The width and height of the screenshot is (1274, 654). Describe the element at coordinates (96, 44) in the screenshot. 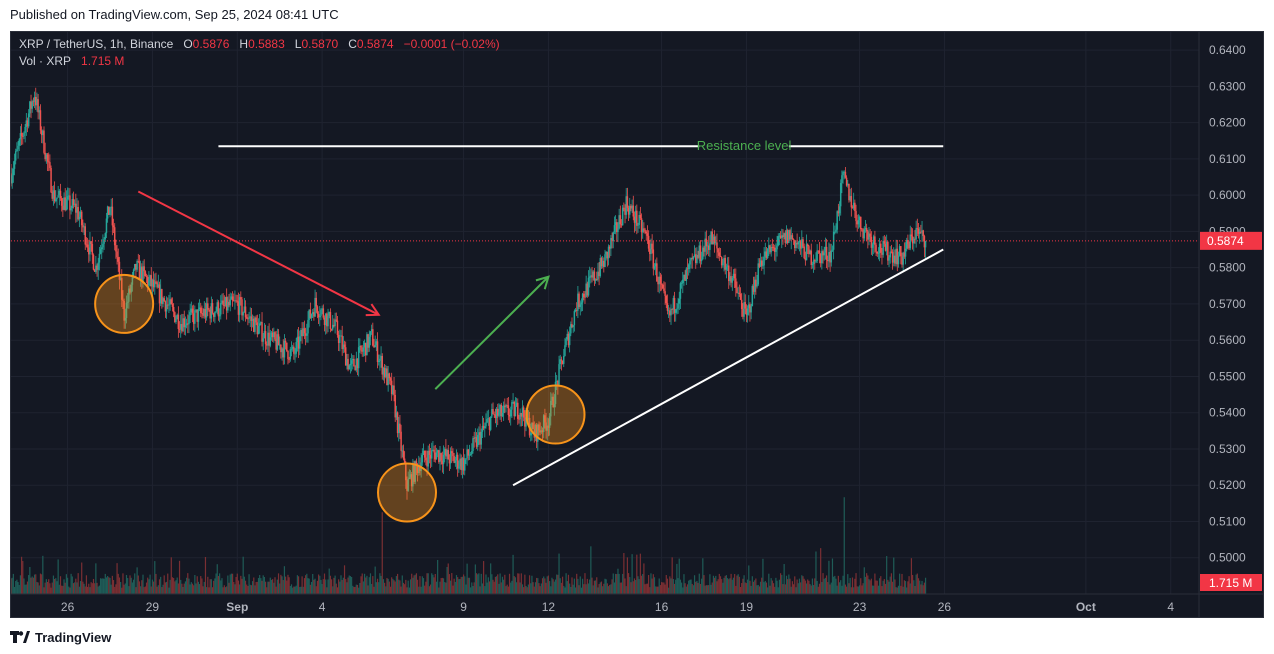

I see `legend-symbol: XRP / TetherUS, 1h, Binance` at that location.